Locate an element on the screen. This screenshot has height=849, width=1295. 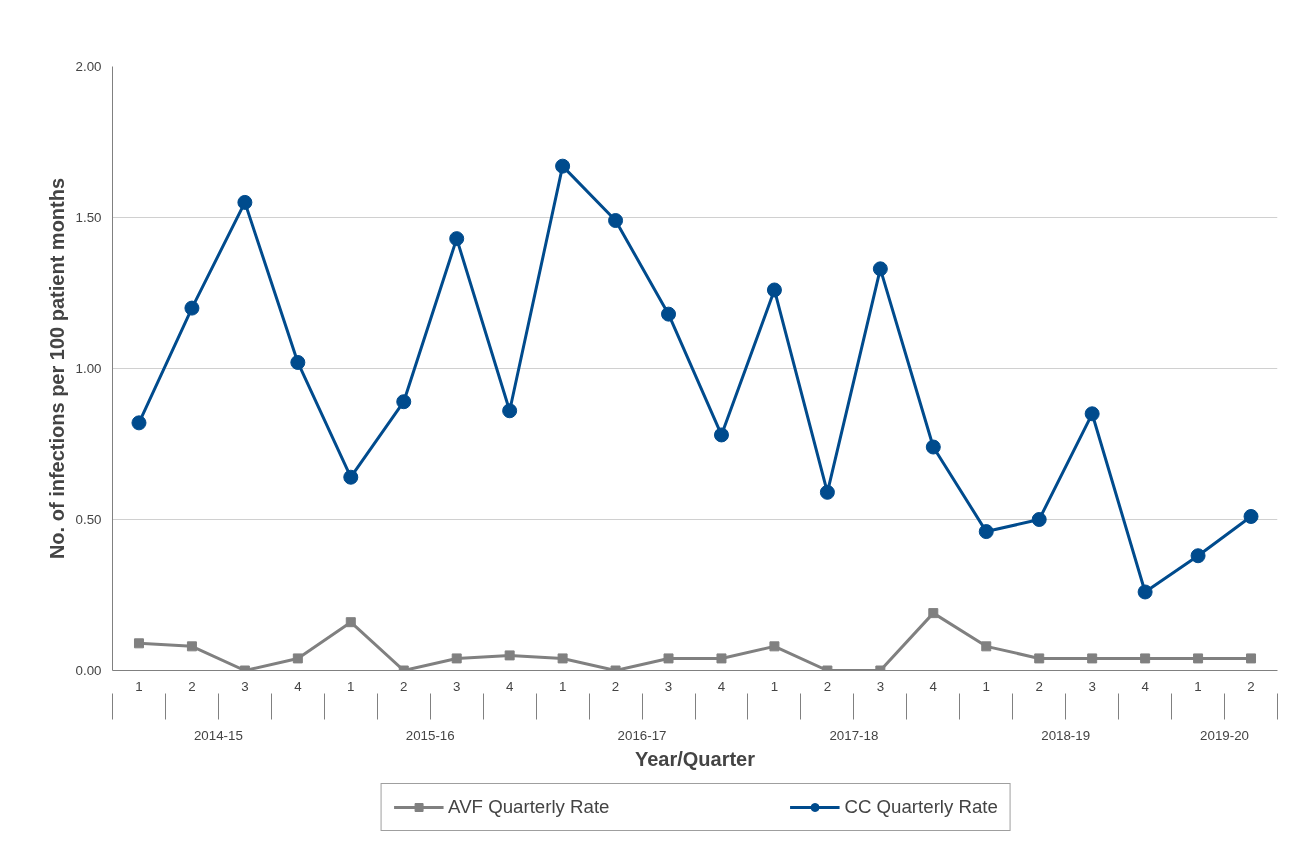
legend-label: AVF Quarterly Rate is located at coordinates (529, 807).